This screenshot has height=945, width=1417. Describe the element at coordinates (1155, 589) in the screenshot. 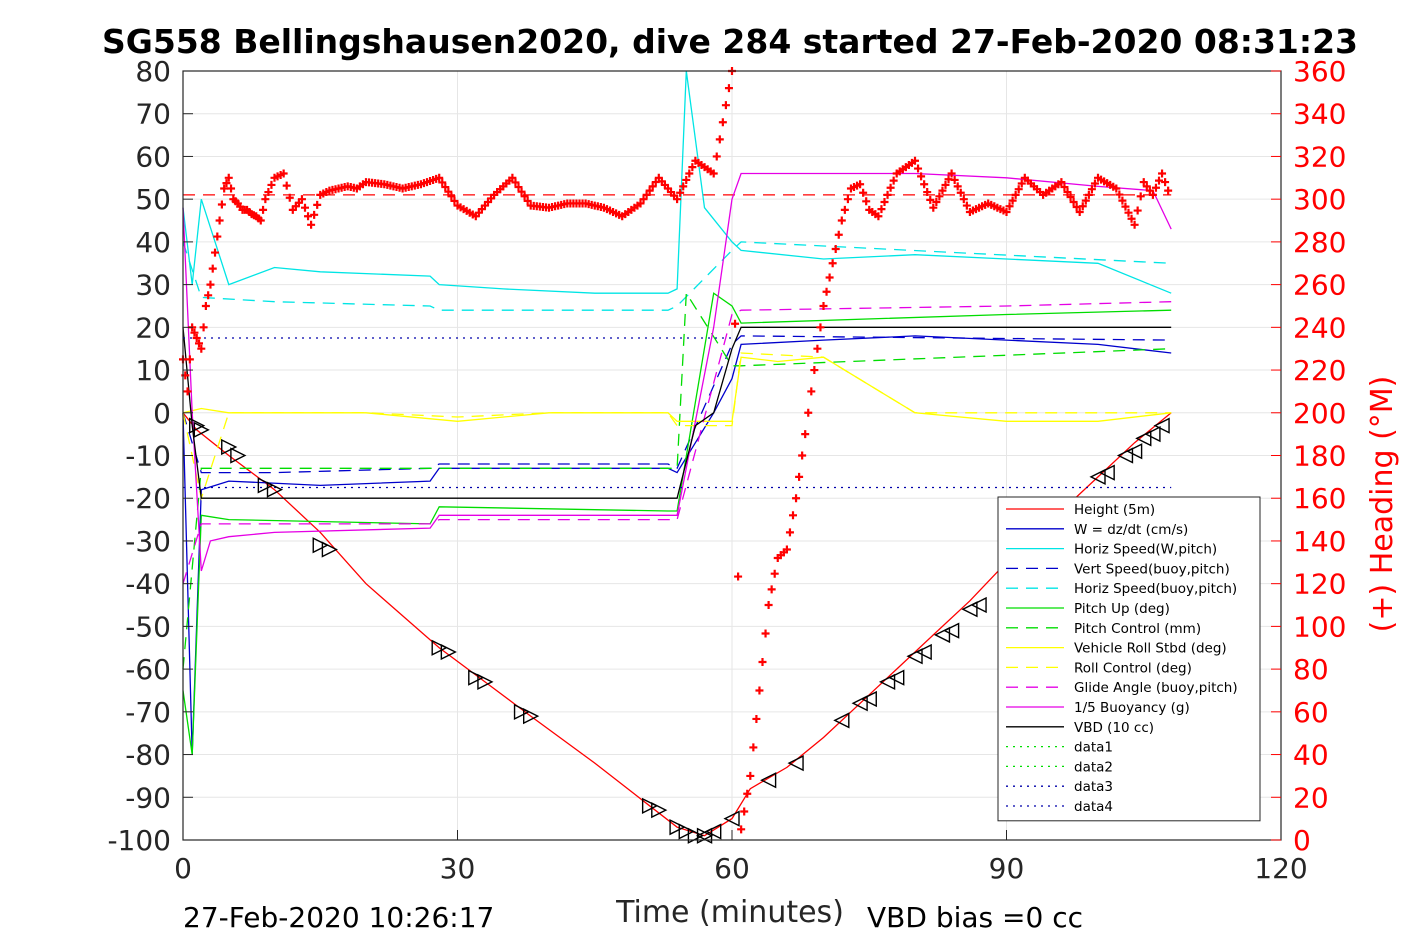

I see `legend-entry: Horiz Speed(buoy,pitch)` at that location.